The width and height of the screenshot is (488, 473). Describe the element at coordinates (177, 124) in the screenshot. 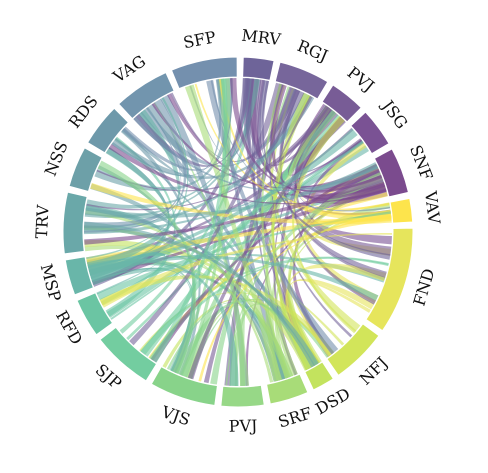

I see `ribbon-rds-sfp` at that location.